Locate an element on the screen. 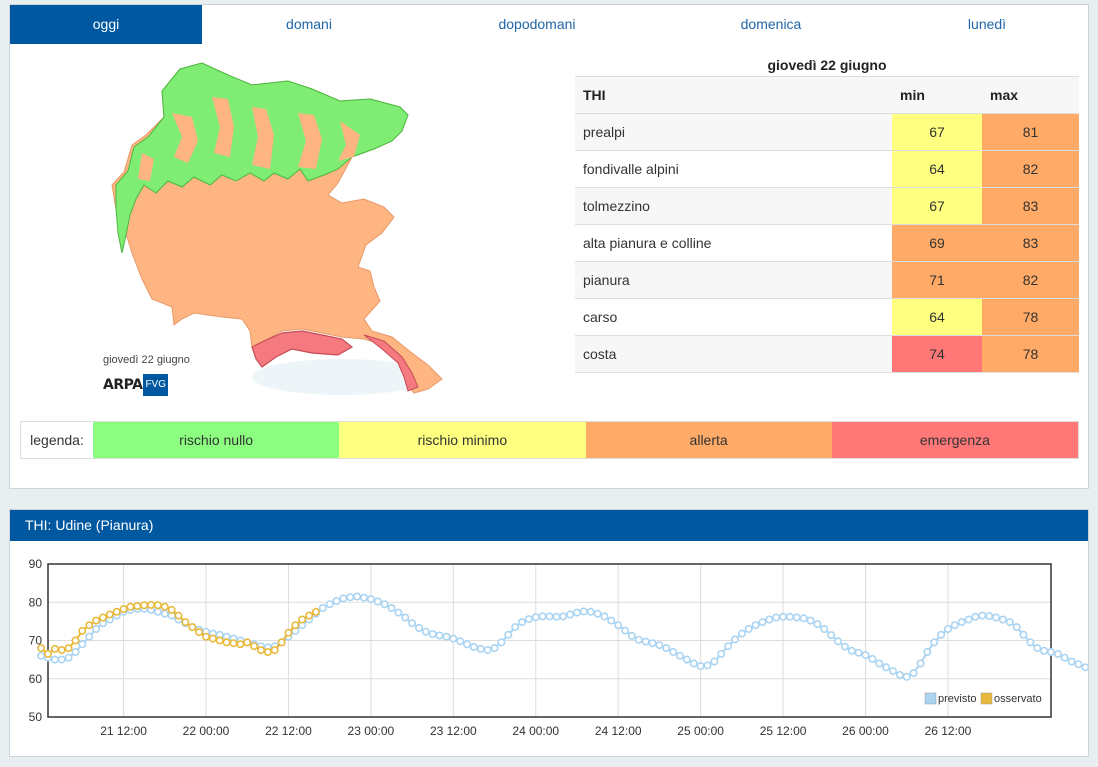  tab-dopodomani: dopodomani is located at coordinates (537, 24).